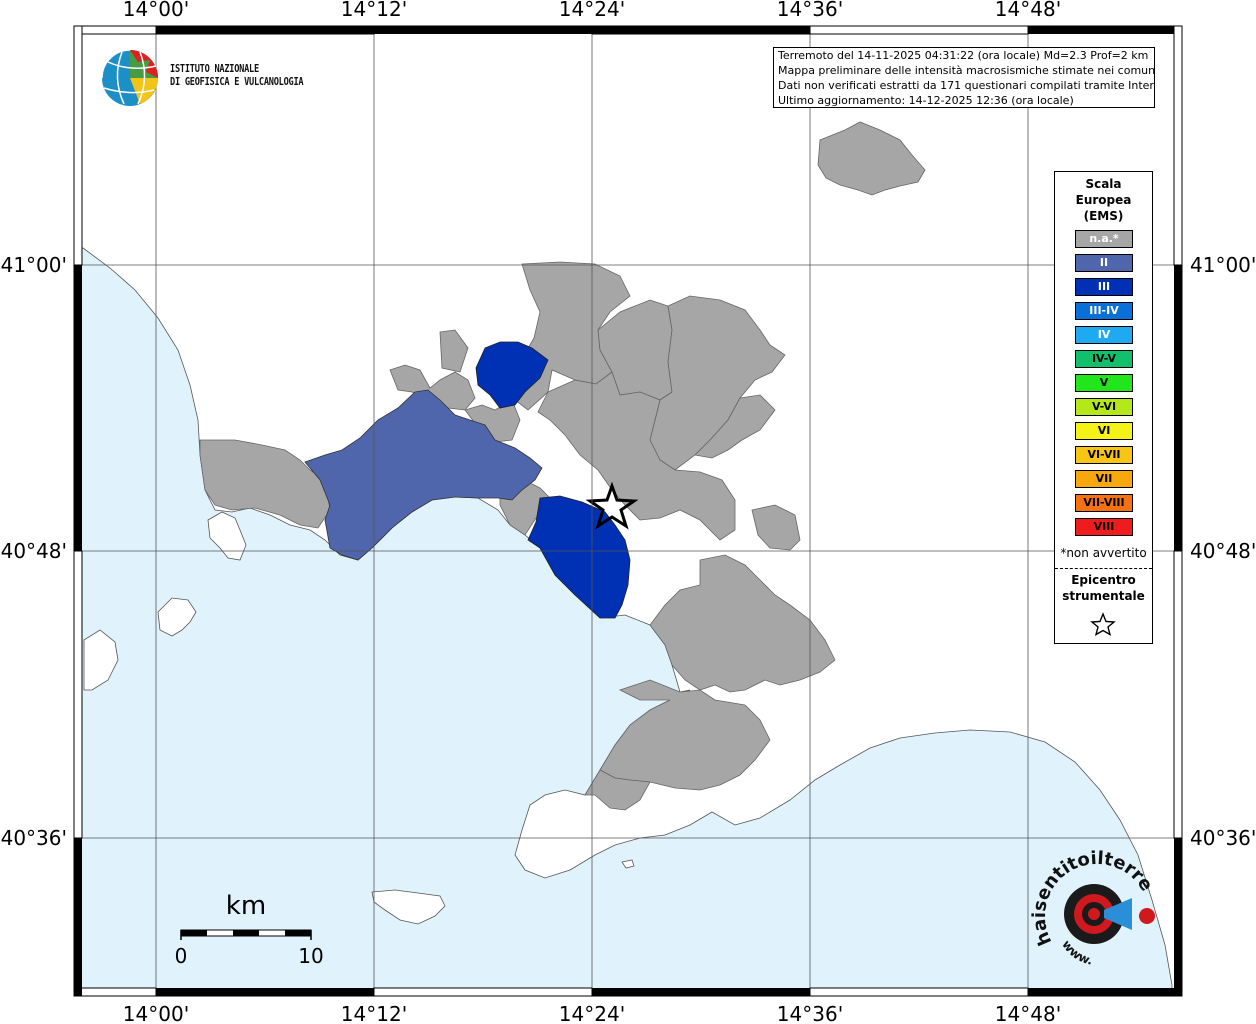 The height and width of the screenshot is (1024, 1256). Describe the element at coordinates (553, 480) in the screenshot. I see `comuni-intensity-III` at that location.